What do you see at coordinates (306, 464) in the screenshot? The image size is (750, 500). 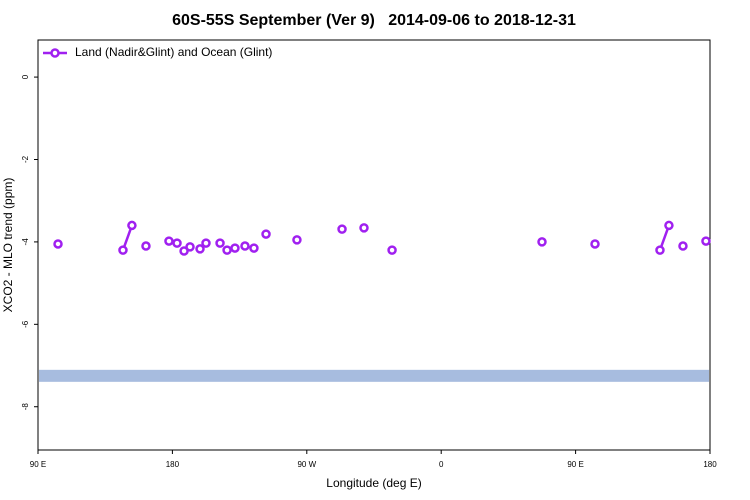 I see `x-tick-label: 90 W` at bounding box center [306, 464].